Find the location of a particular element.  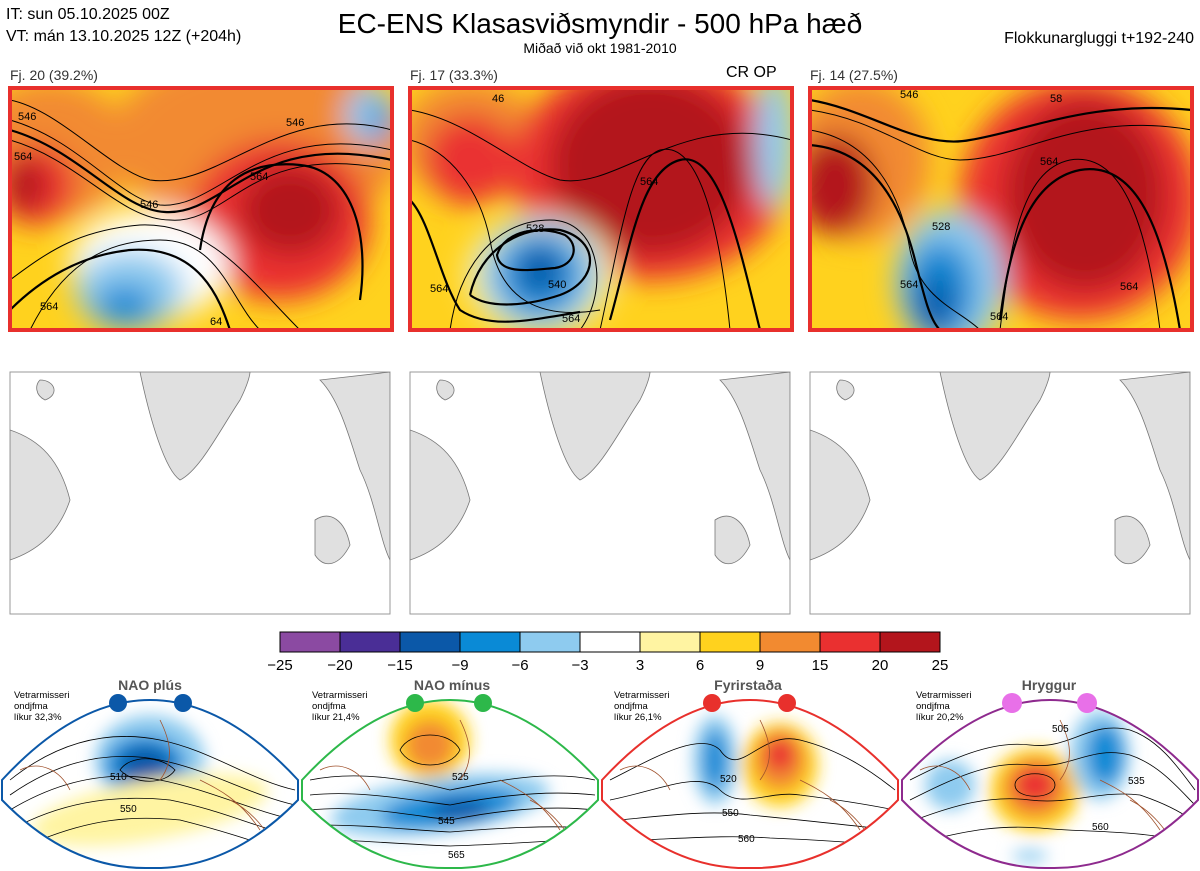

cluster-3-map: 546 528 564 564 564 564 58 is located at coordinates (1001, 209).